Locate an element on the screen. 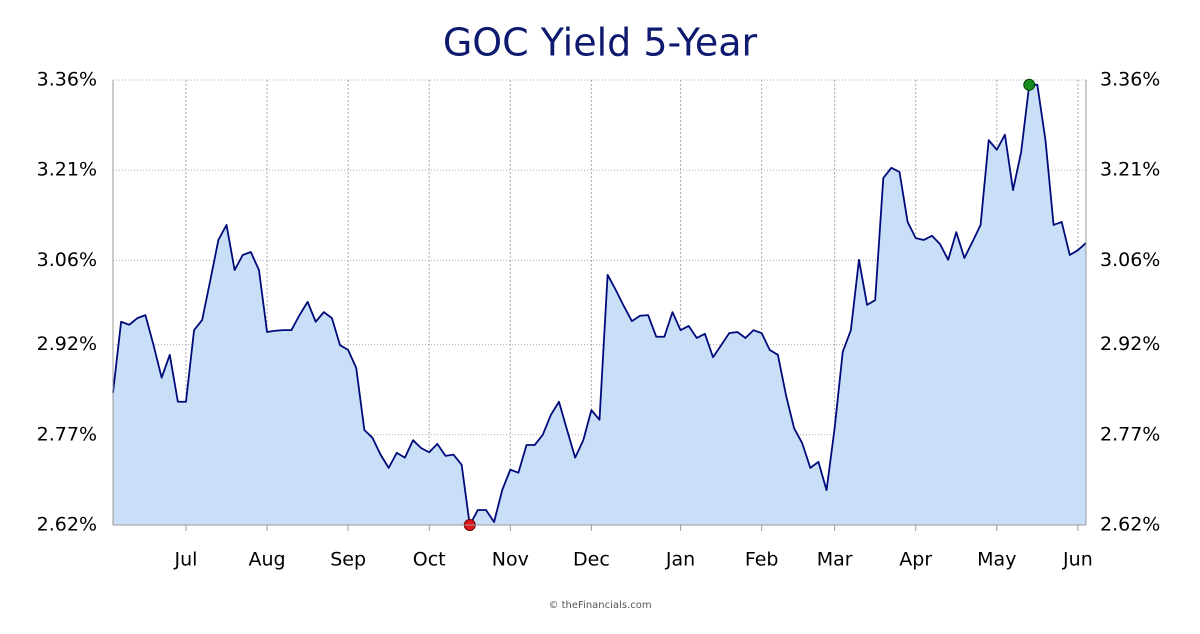 This screenshot has height=634, width=1200. chart-title: GOC Yield 5-Year is located at coordinates (600, 43).